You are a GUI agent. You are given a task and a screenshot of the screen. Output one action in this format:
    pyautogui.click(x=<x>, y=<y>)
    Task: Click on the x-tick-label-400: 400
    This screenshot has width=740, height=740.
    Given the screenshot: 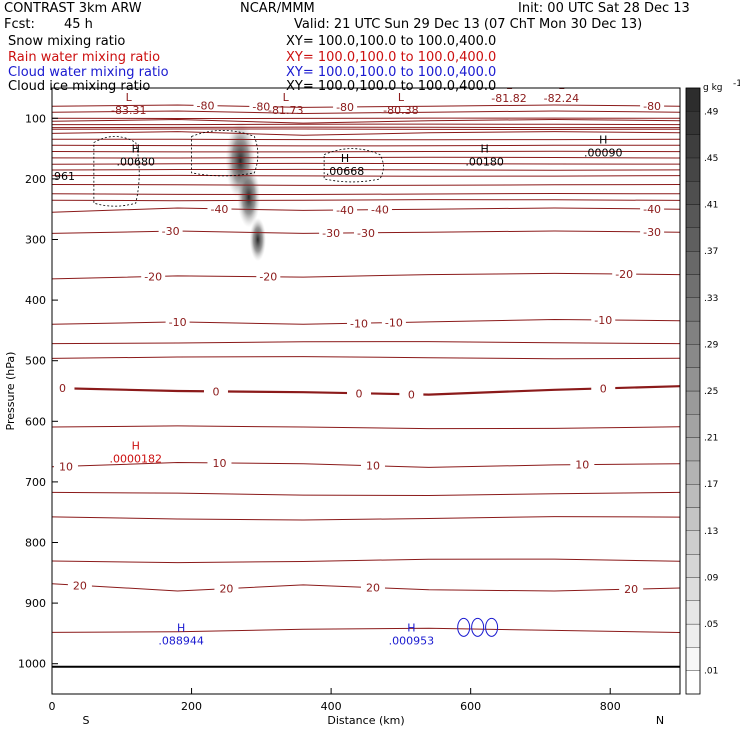 What is the action you would take?
    pyautogui.click(x=331, y=706)
    